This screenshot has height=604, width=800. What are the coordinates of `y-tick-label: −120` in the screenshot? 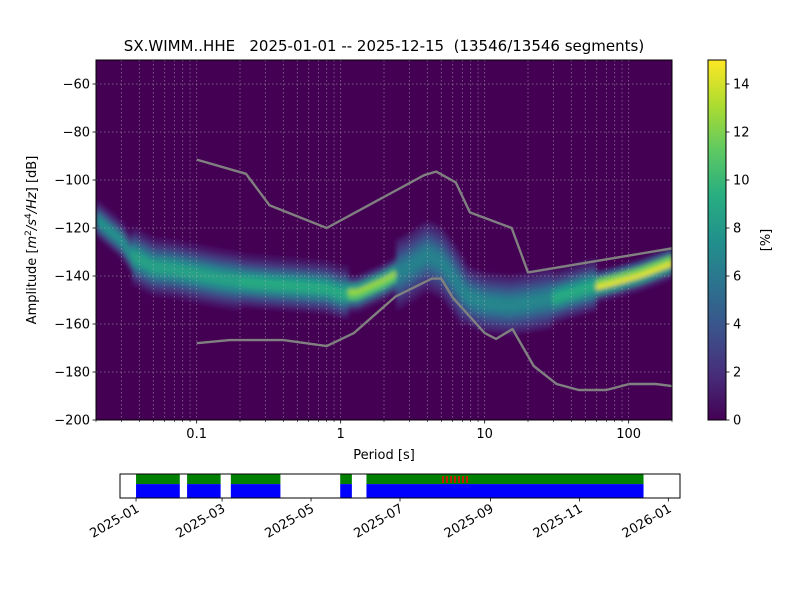 It's located at (72, 229).